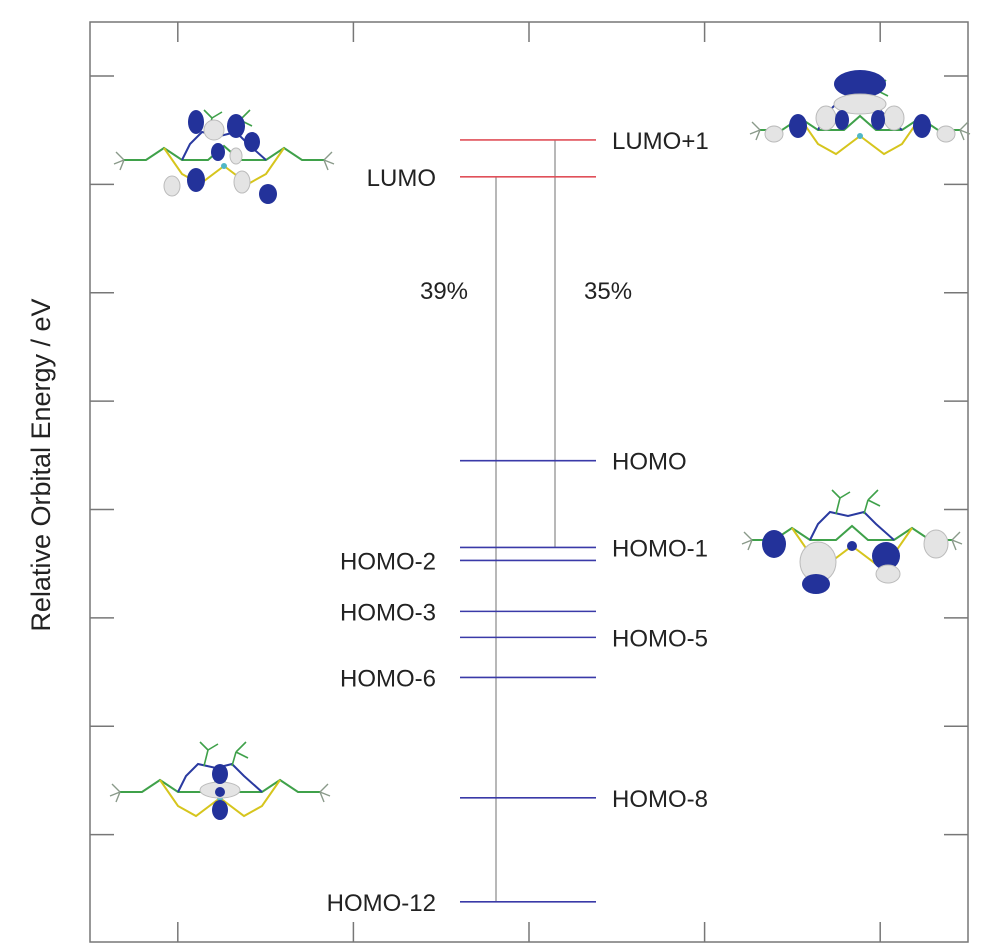 This screenshot has height=950, width=994. Describe the element at coordinates (41, 464) in the screenshot. I see `y-axis-title: Relative Orbital Energy / eV` at that location.